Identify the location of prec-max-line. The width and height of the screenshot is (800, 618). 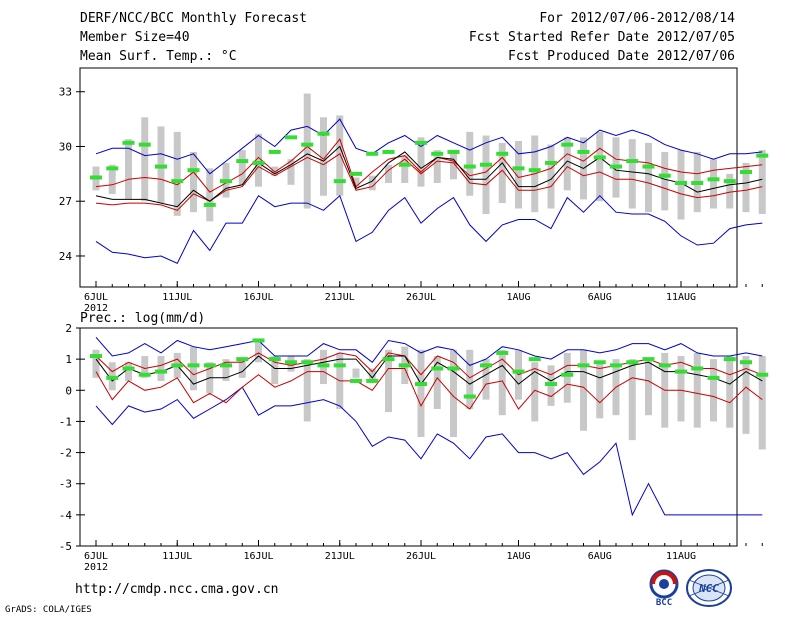
(429, 351).